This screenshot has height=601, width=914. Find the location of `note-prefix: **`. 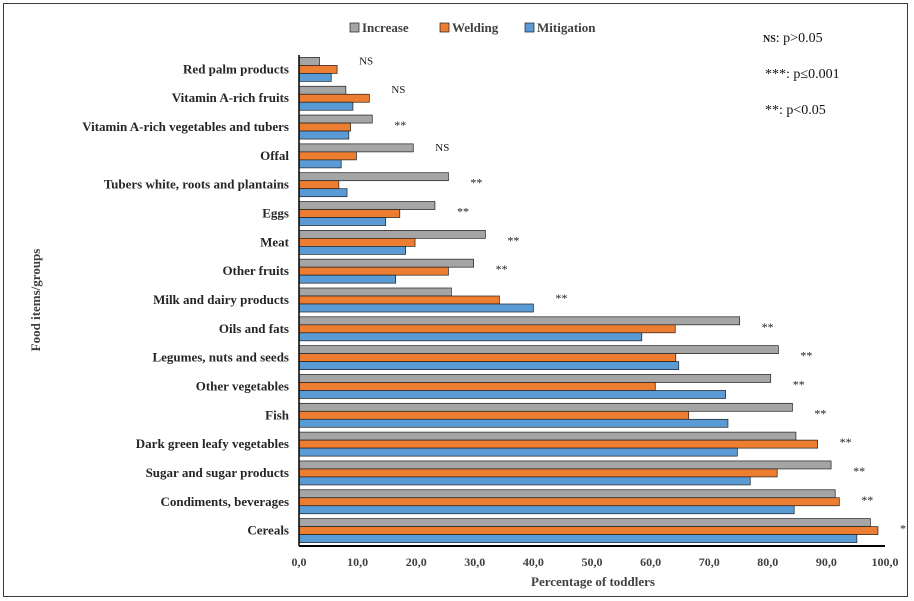

note-prefix: ** is located at coordinates (772, 110).